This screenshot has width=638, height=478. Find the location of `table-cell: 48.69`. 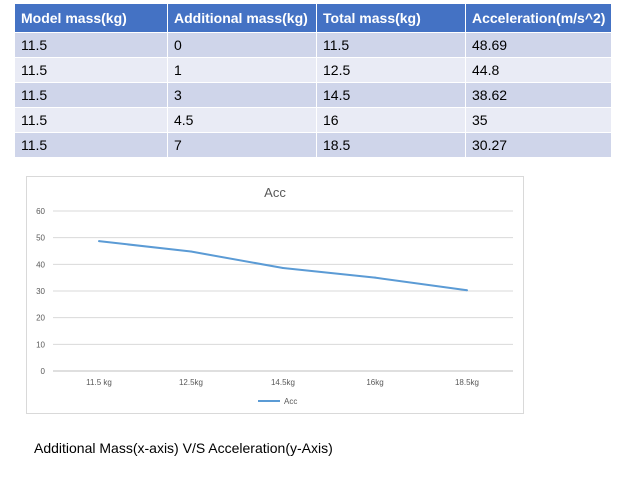

table-cell: 48.69 is located at coordinates (538, 45).